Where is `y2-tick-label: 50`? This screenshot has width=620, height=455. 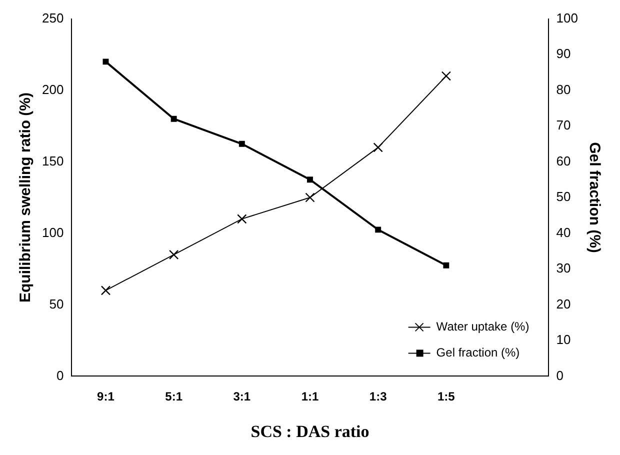
y2-tick-label: 50 is located at coordinates (563, 196).